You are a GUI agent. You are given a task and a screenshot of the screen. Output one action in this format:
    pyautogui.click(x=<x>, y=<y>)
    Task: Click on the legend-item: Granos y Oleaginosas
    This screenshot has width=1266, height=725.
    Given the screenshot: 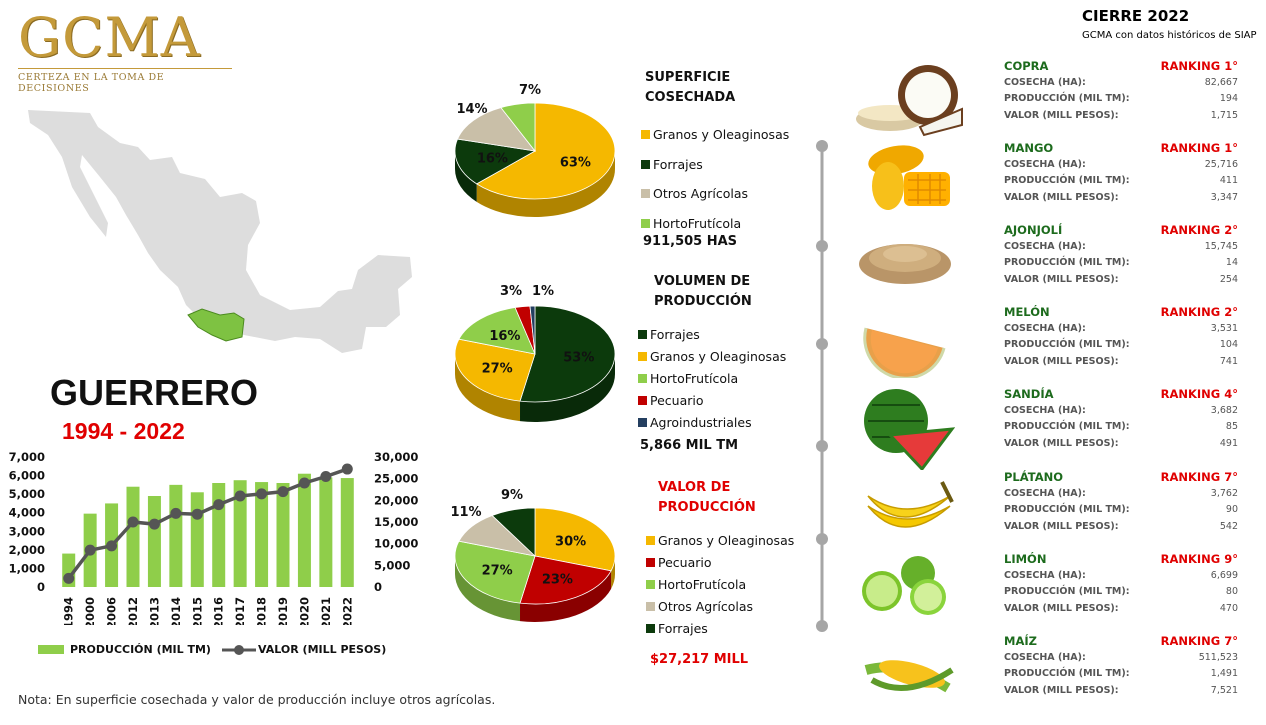 What is the action you would take?
    pyautogui.click(x=712, y=356)
    